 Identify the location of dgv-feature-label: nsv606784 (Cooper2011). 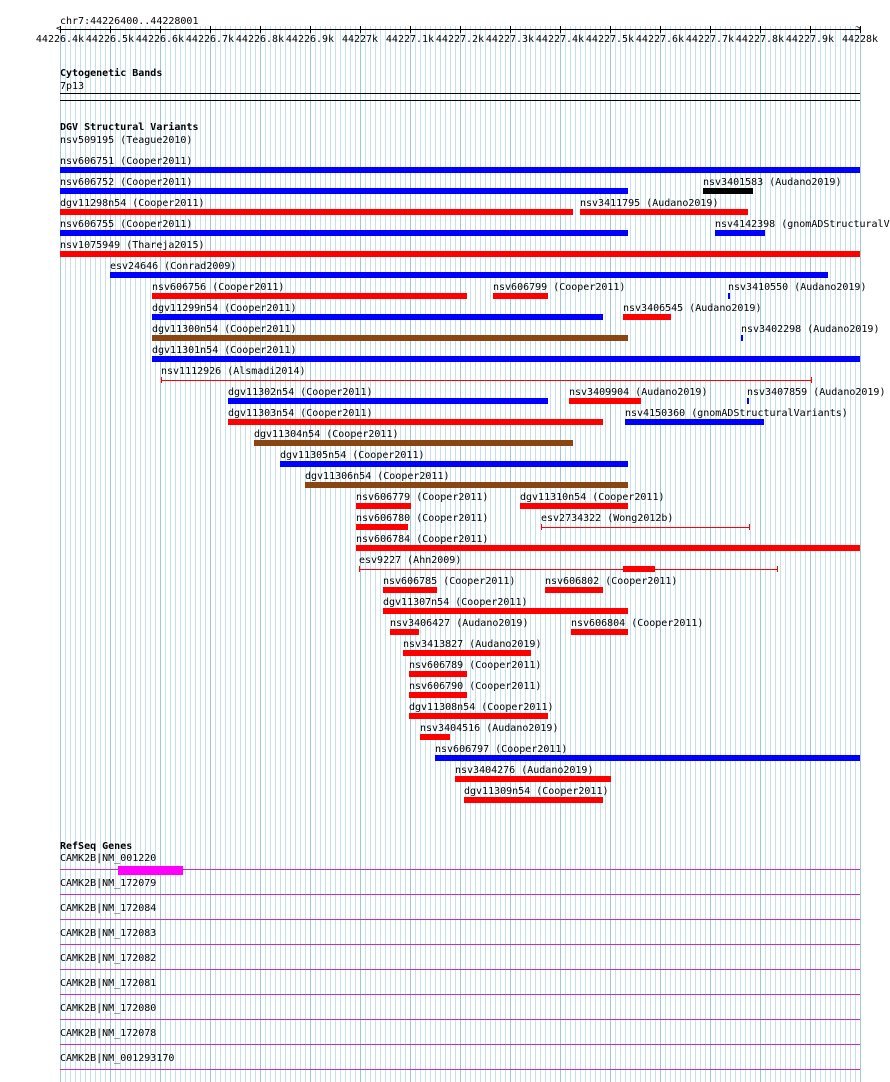
(422, 539).